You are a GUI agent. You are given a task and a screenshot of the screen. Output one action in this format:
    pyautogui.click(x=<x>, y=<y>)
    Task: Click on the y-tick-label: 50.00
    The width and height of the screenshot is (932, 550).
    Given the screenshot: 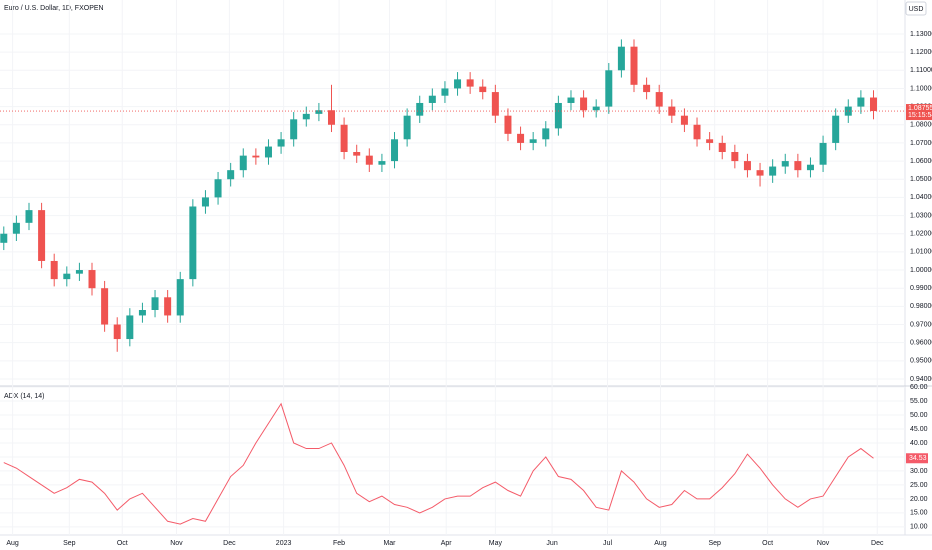 What is the action you would take?
    pyautogui.click(x=919, y=415)
    